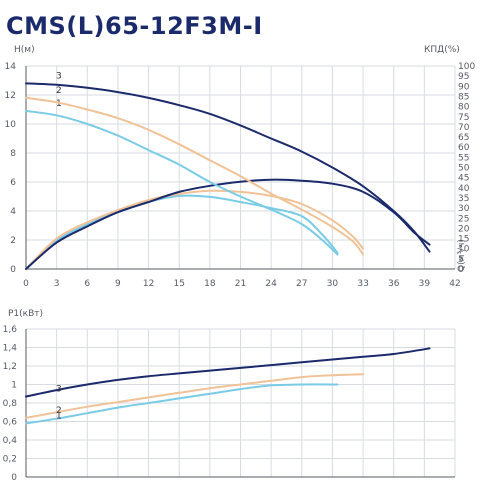  Describe the element at coordinates (461, 270) in the screenshot. I see `y-right-tick-label: 0` at that location.